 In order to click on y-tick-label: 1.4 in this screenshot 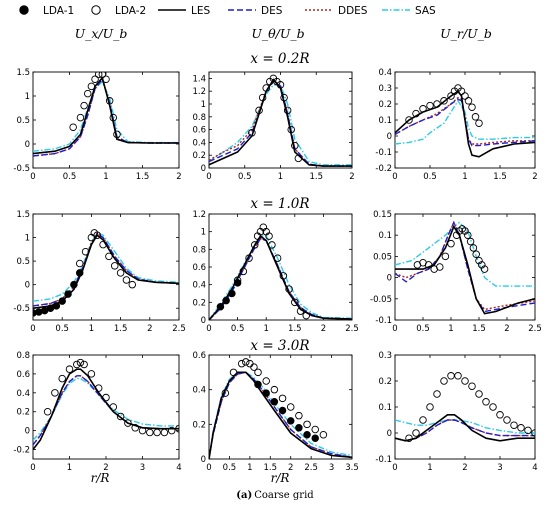, I will do `click(199, 79)`.